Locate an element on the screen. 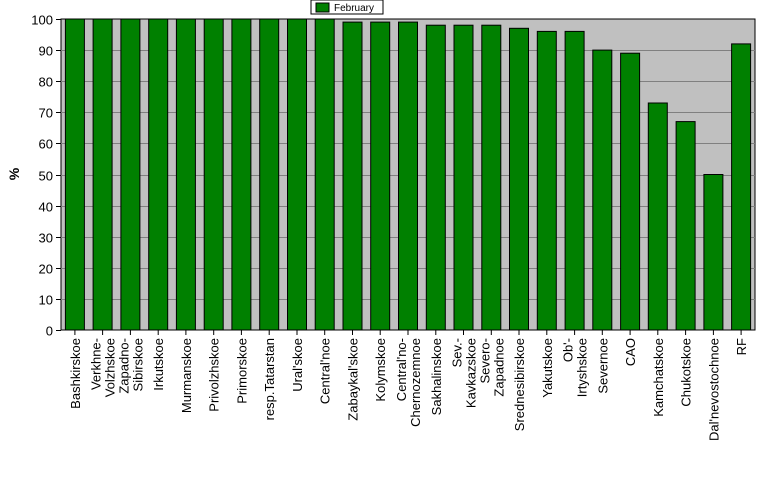 Image resolution: width=777 pixels, height=484 pixels. x-tick-label: CAO is located at coordinates (630, 352).